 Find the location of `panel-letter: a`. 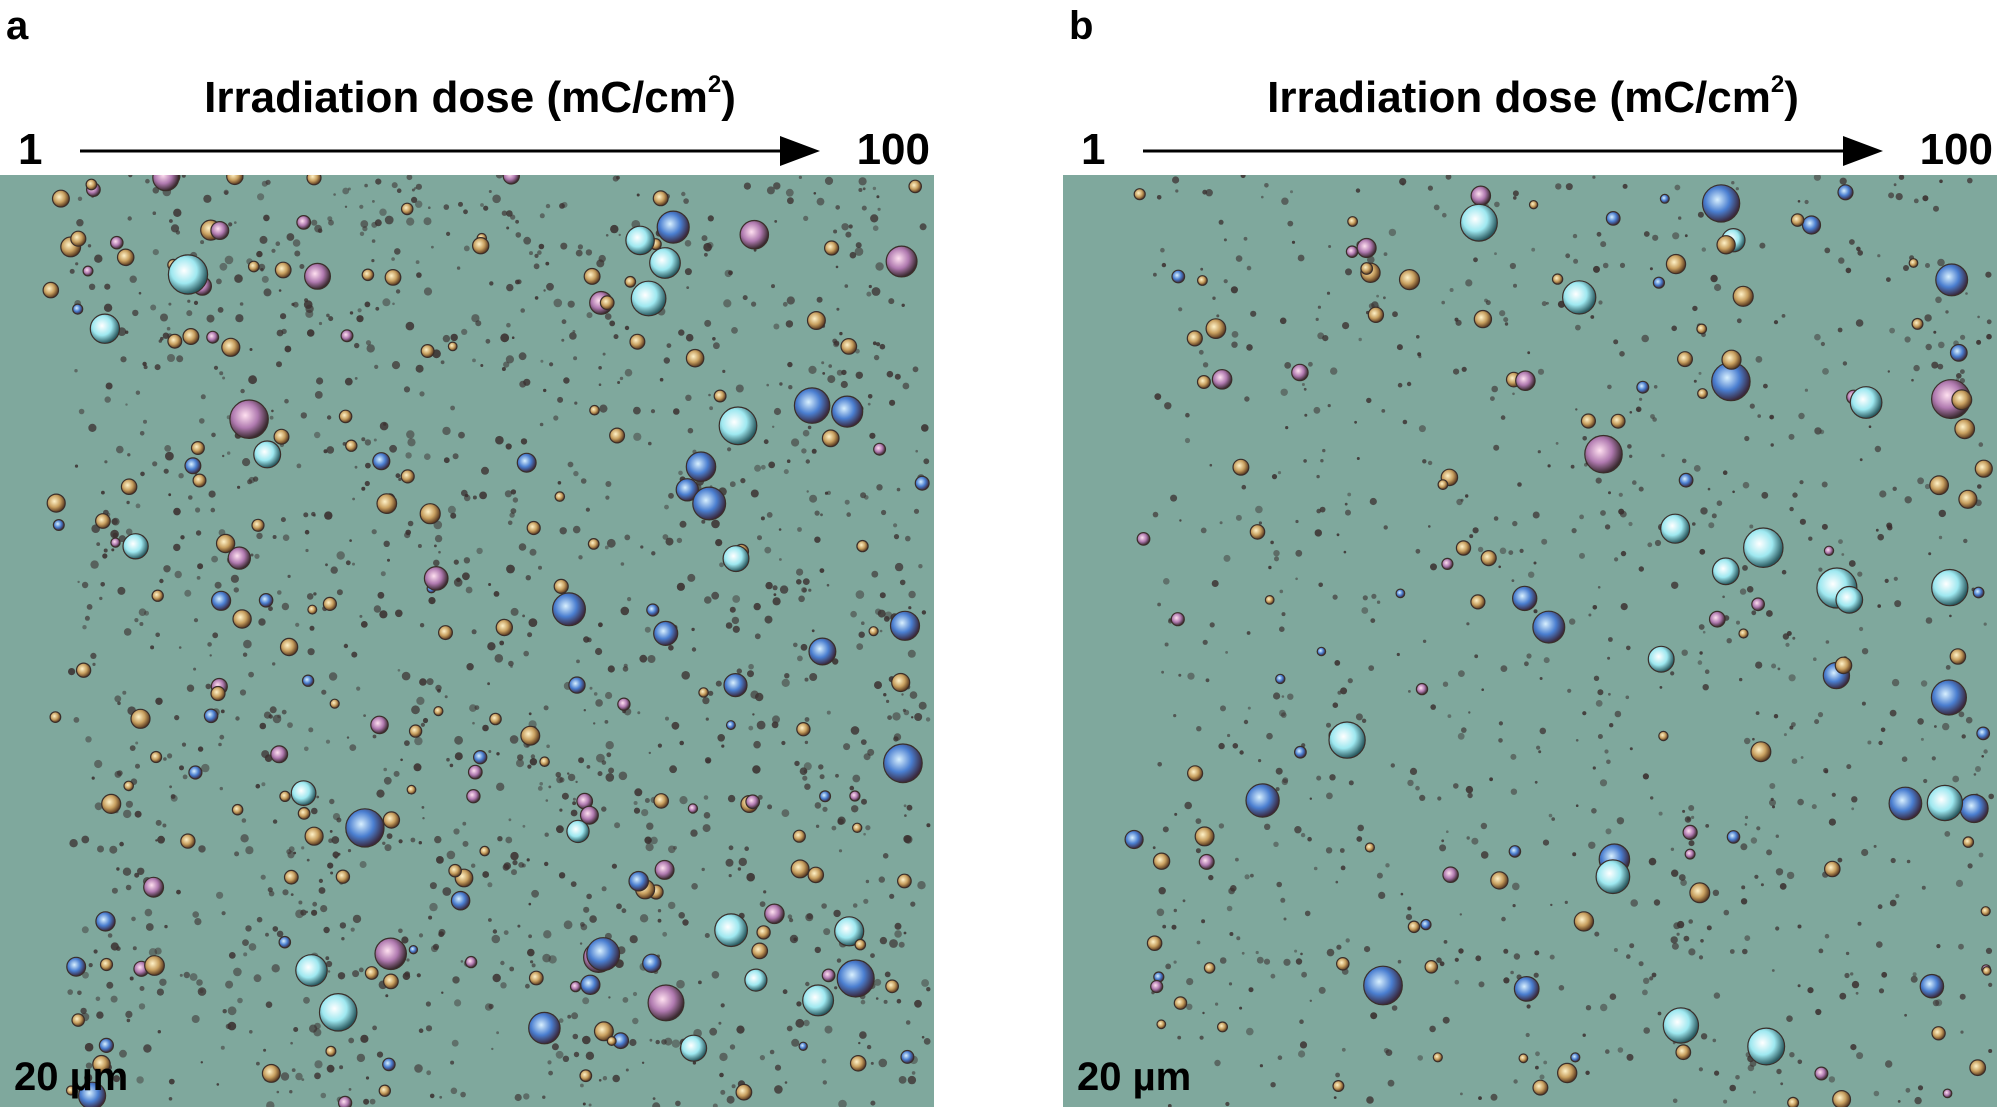

panel-letter: a is located at coordinates (17, 26).